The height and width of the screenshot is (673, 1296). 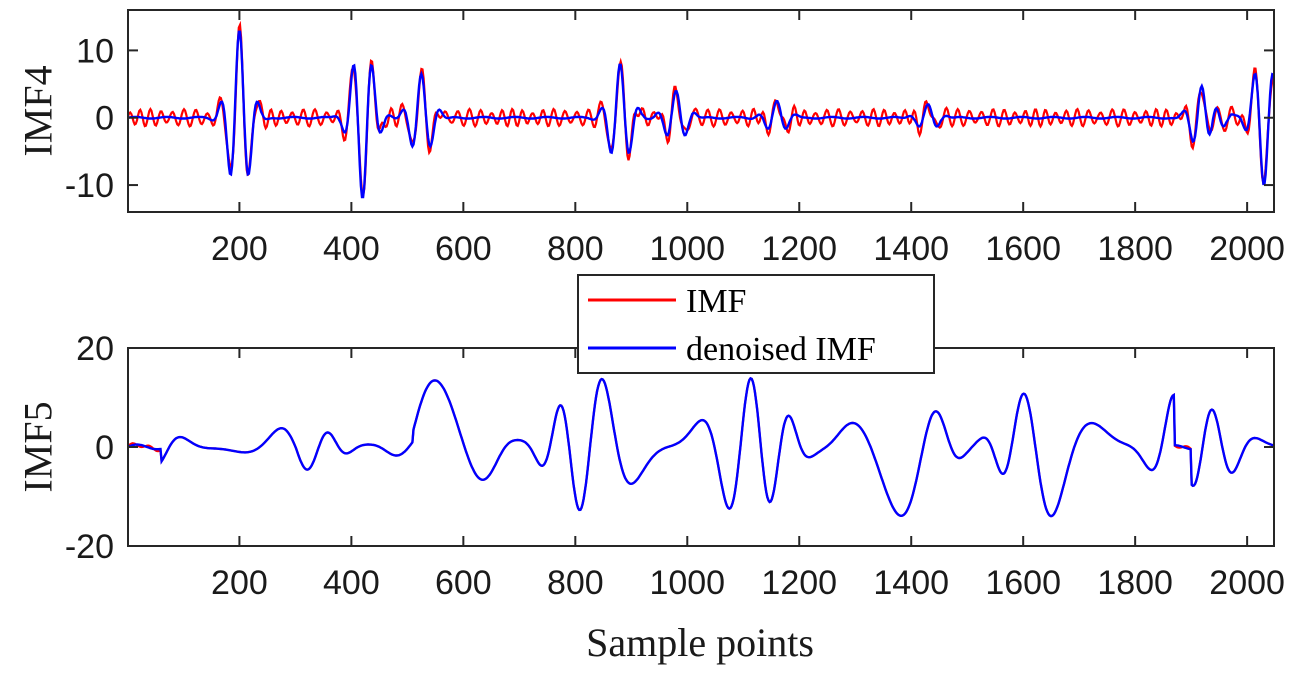 I want to click on imf5-ylabel: IMF5, so click(x=38, y=446).